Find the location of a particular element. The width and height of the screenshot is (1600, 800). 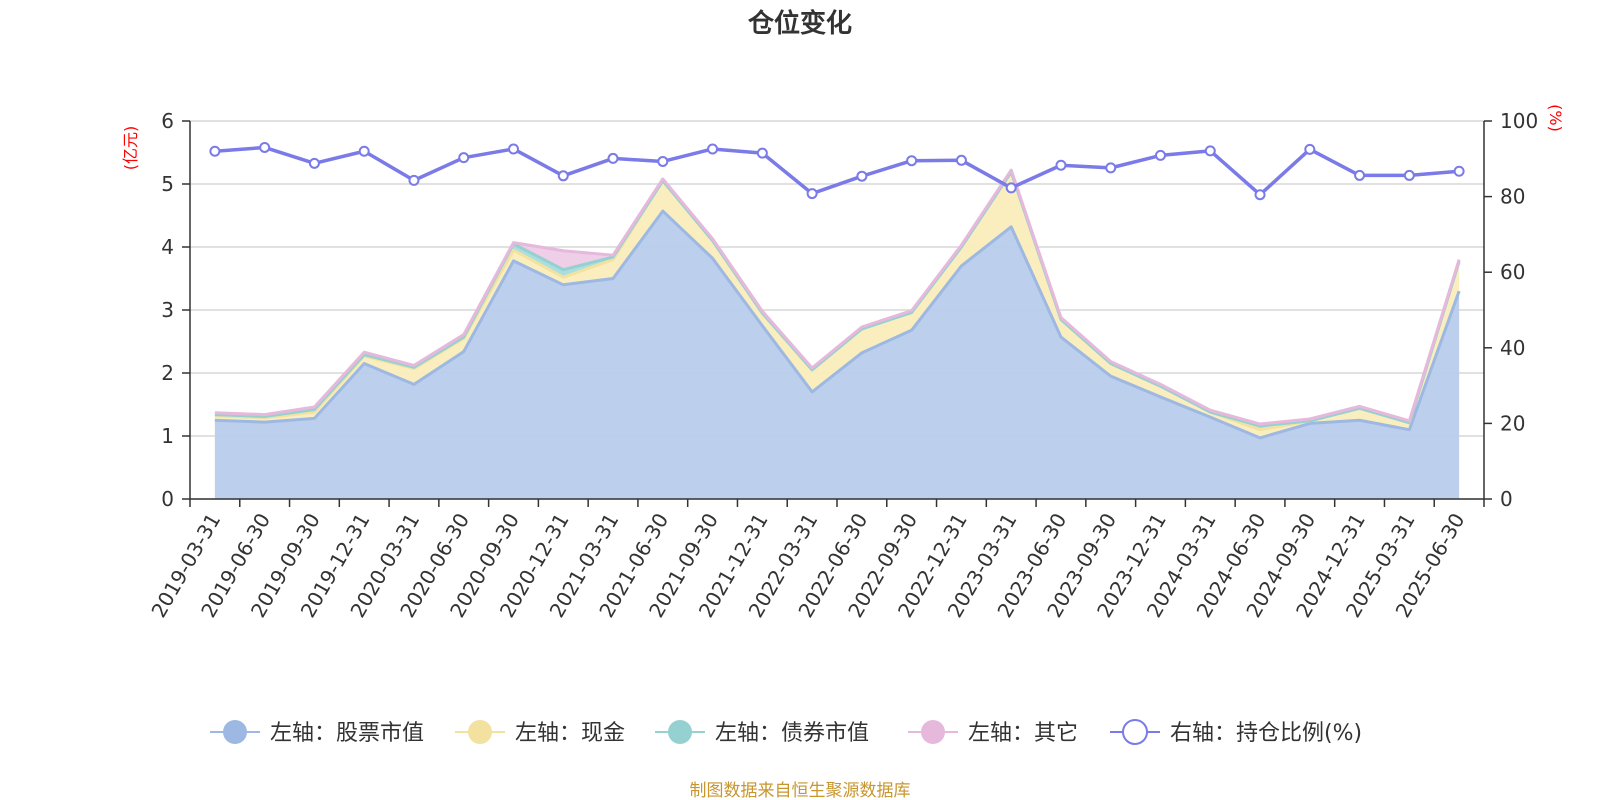

source-note: 制图数据来自恒生聚源数据库 is located at coordinates (800, 790).